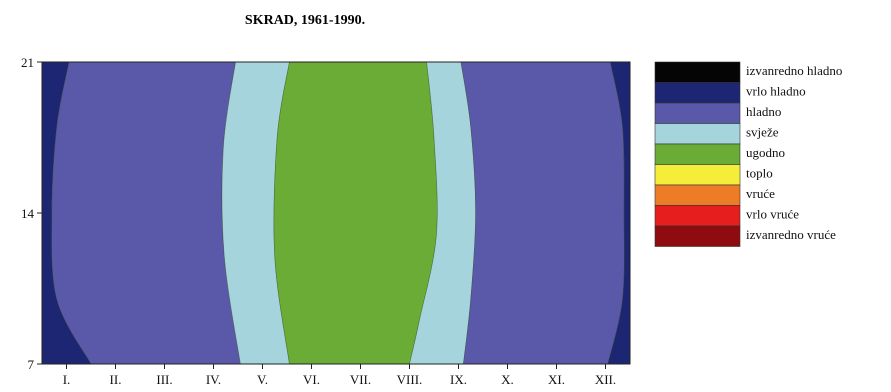  What do you see at coordinates (697, 195) in the screenshot?
I see `legend-swatch-vru-e` at bounding box center [697, 195].